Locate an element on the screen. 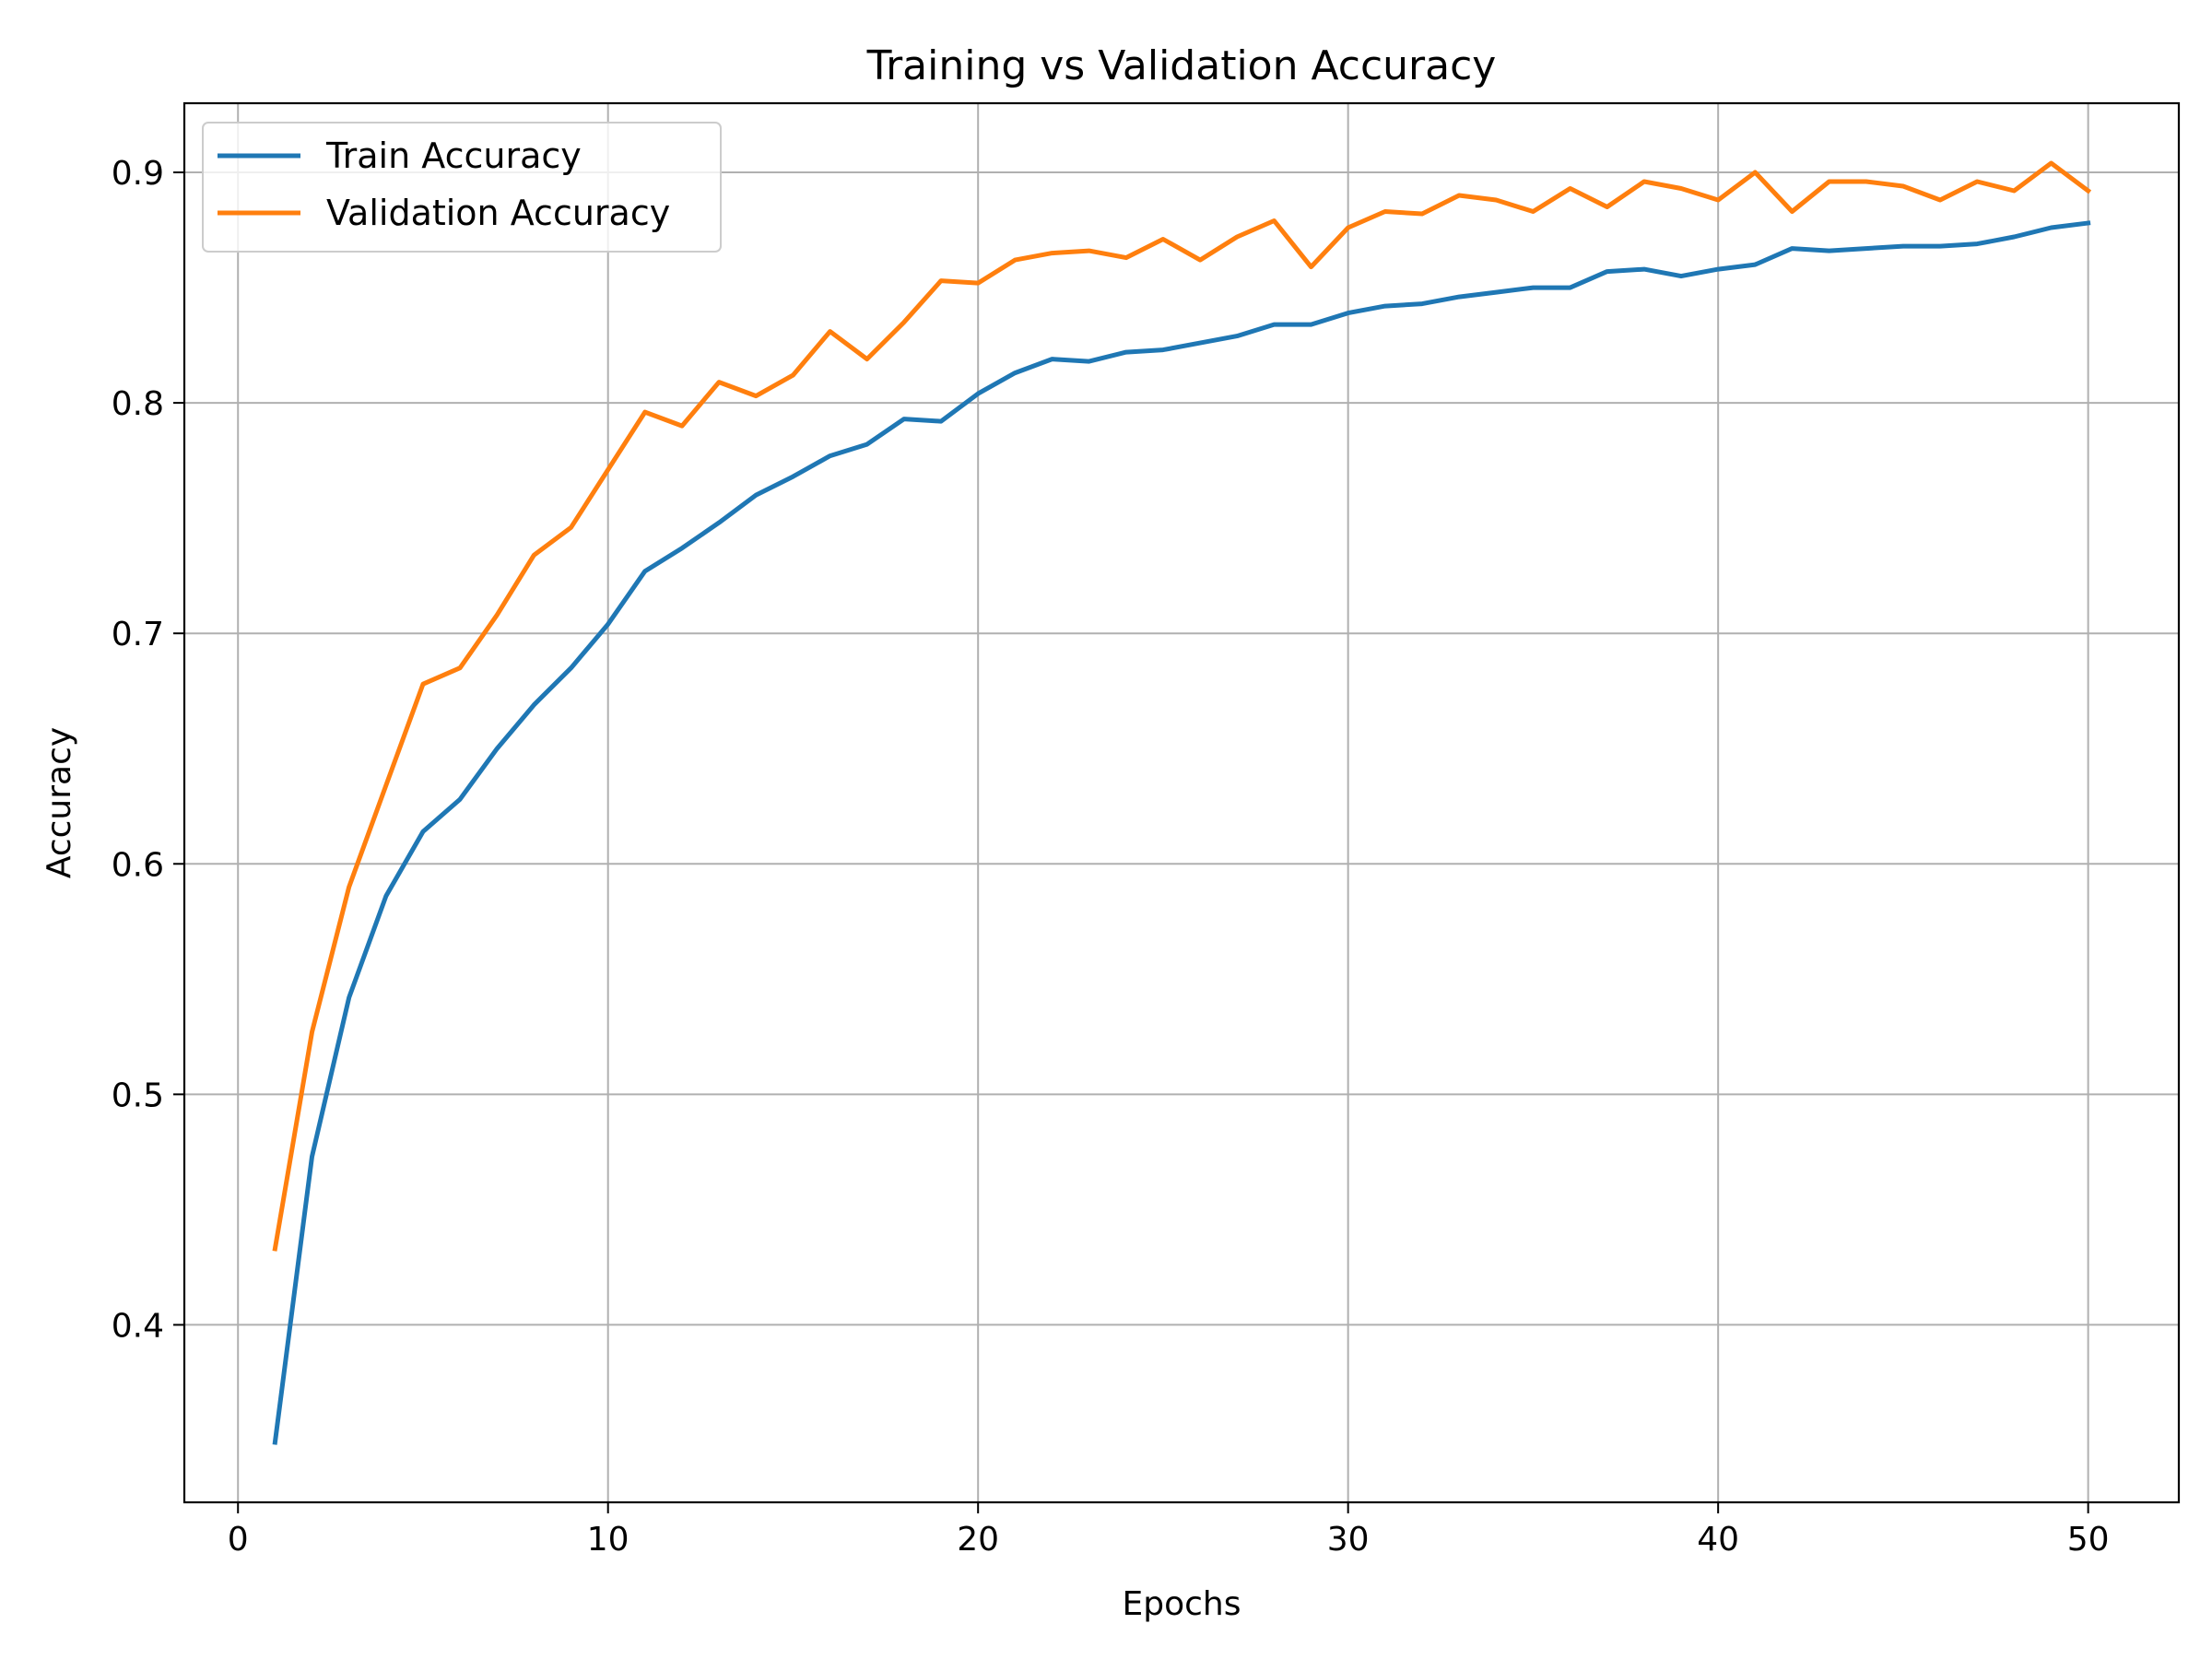 Image resolution: width=2212 pixels, height=1659 pixels. y-tick-label: 0.6 is located at coordinates (138, 865).